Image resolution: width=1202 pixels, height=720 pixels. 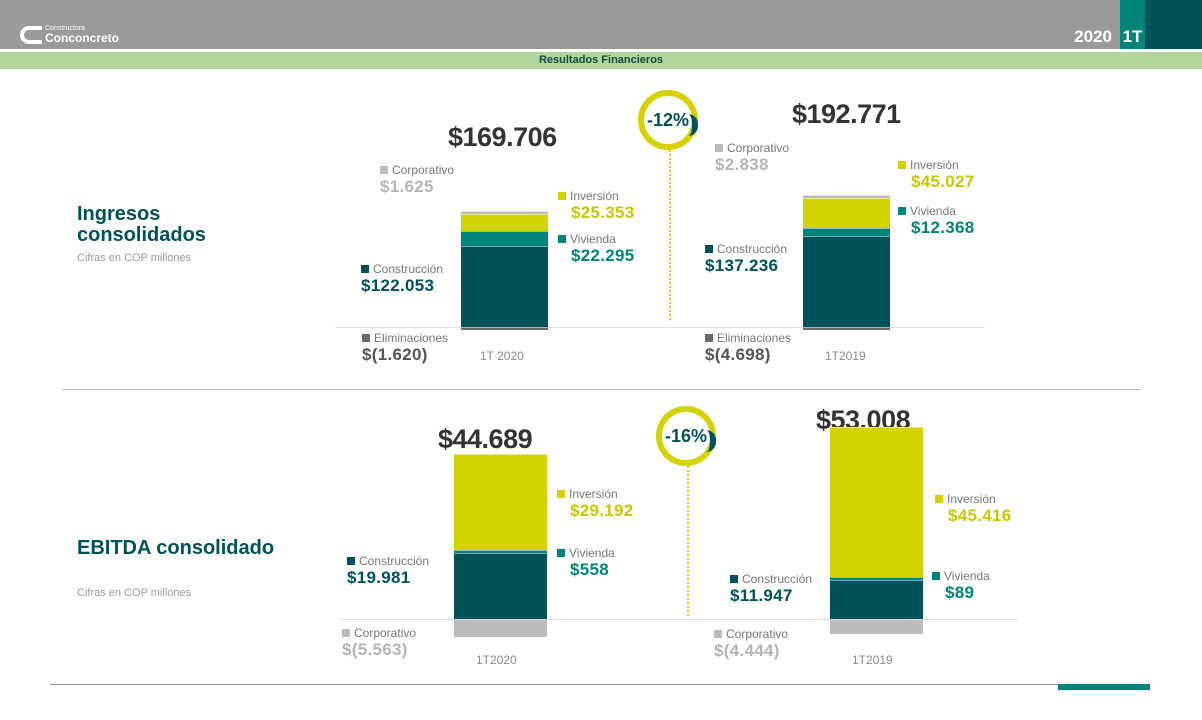 What do you see at coordinates (1104, 687) in the screenshot?
I see `footer-accent` at bounding box center [1104, 687].